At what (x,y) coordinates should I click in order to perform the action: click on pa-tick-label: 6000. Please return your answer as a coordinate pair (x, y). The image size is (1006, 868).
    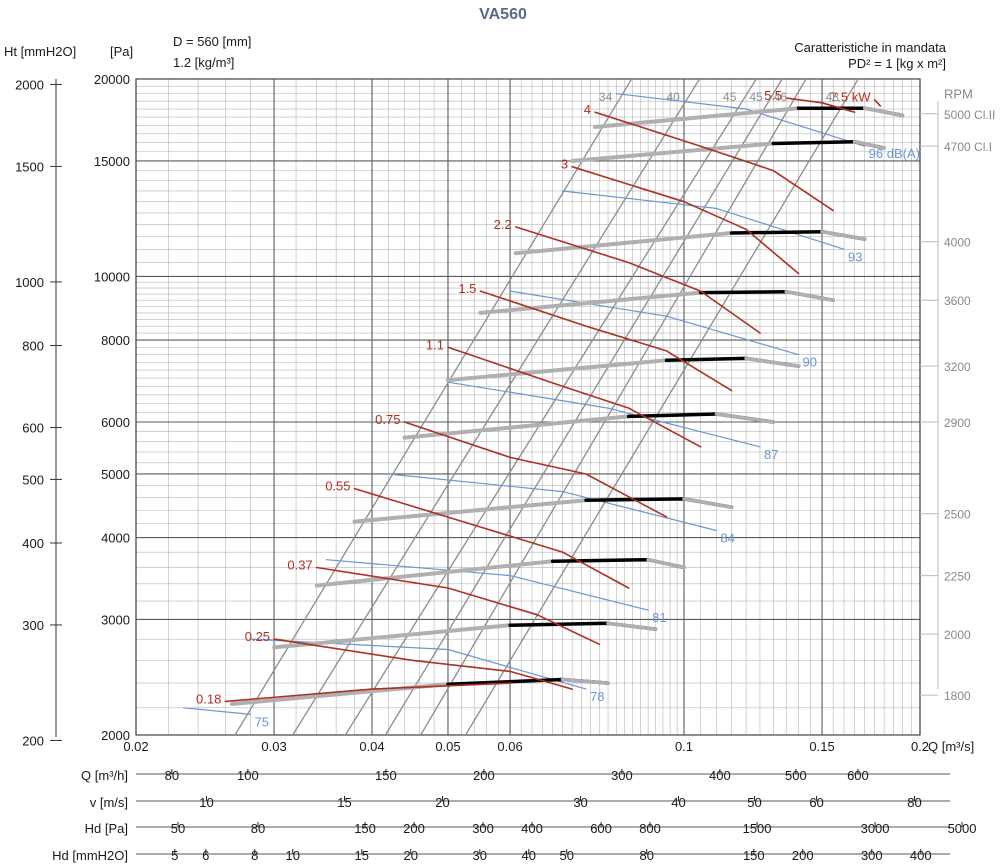
    Looking at the image, I should click on (115, 422).